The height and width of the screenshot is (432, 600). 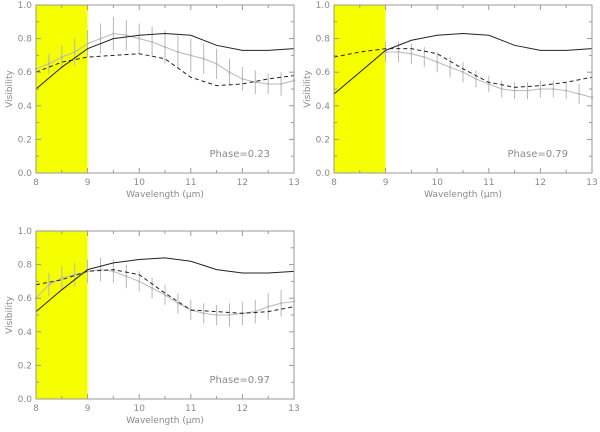 I want to click on phase-annotation: Phase=0.79, so click(x=537, y=154).